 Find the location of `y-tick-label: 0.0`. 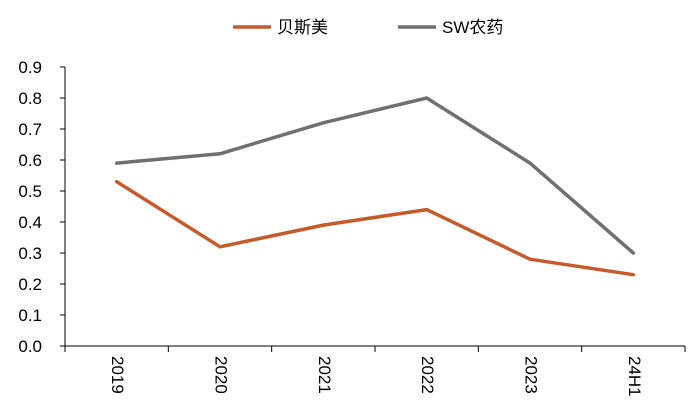

y-tick-label: 0.0 is located at coordinates (30, 346).